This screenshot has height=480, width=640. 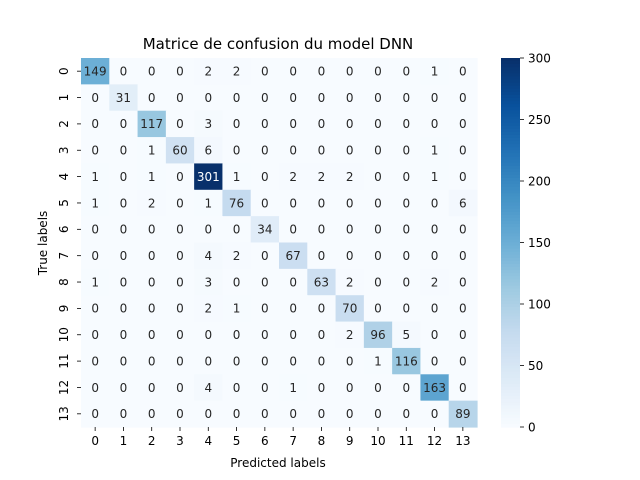 I want to click on x-tick-label: 7, so click(x=293, y=441).